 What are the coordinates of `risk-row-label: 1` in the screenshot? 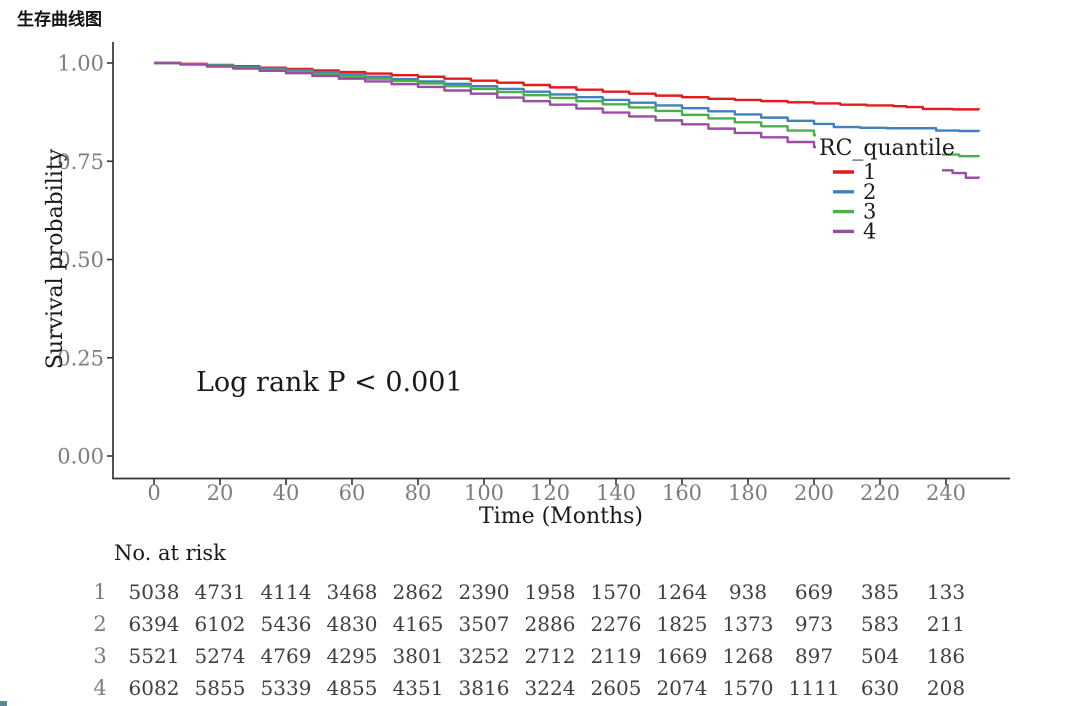 It's located at (99, 592).